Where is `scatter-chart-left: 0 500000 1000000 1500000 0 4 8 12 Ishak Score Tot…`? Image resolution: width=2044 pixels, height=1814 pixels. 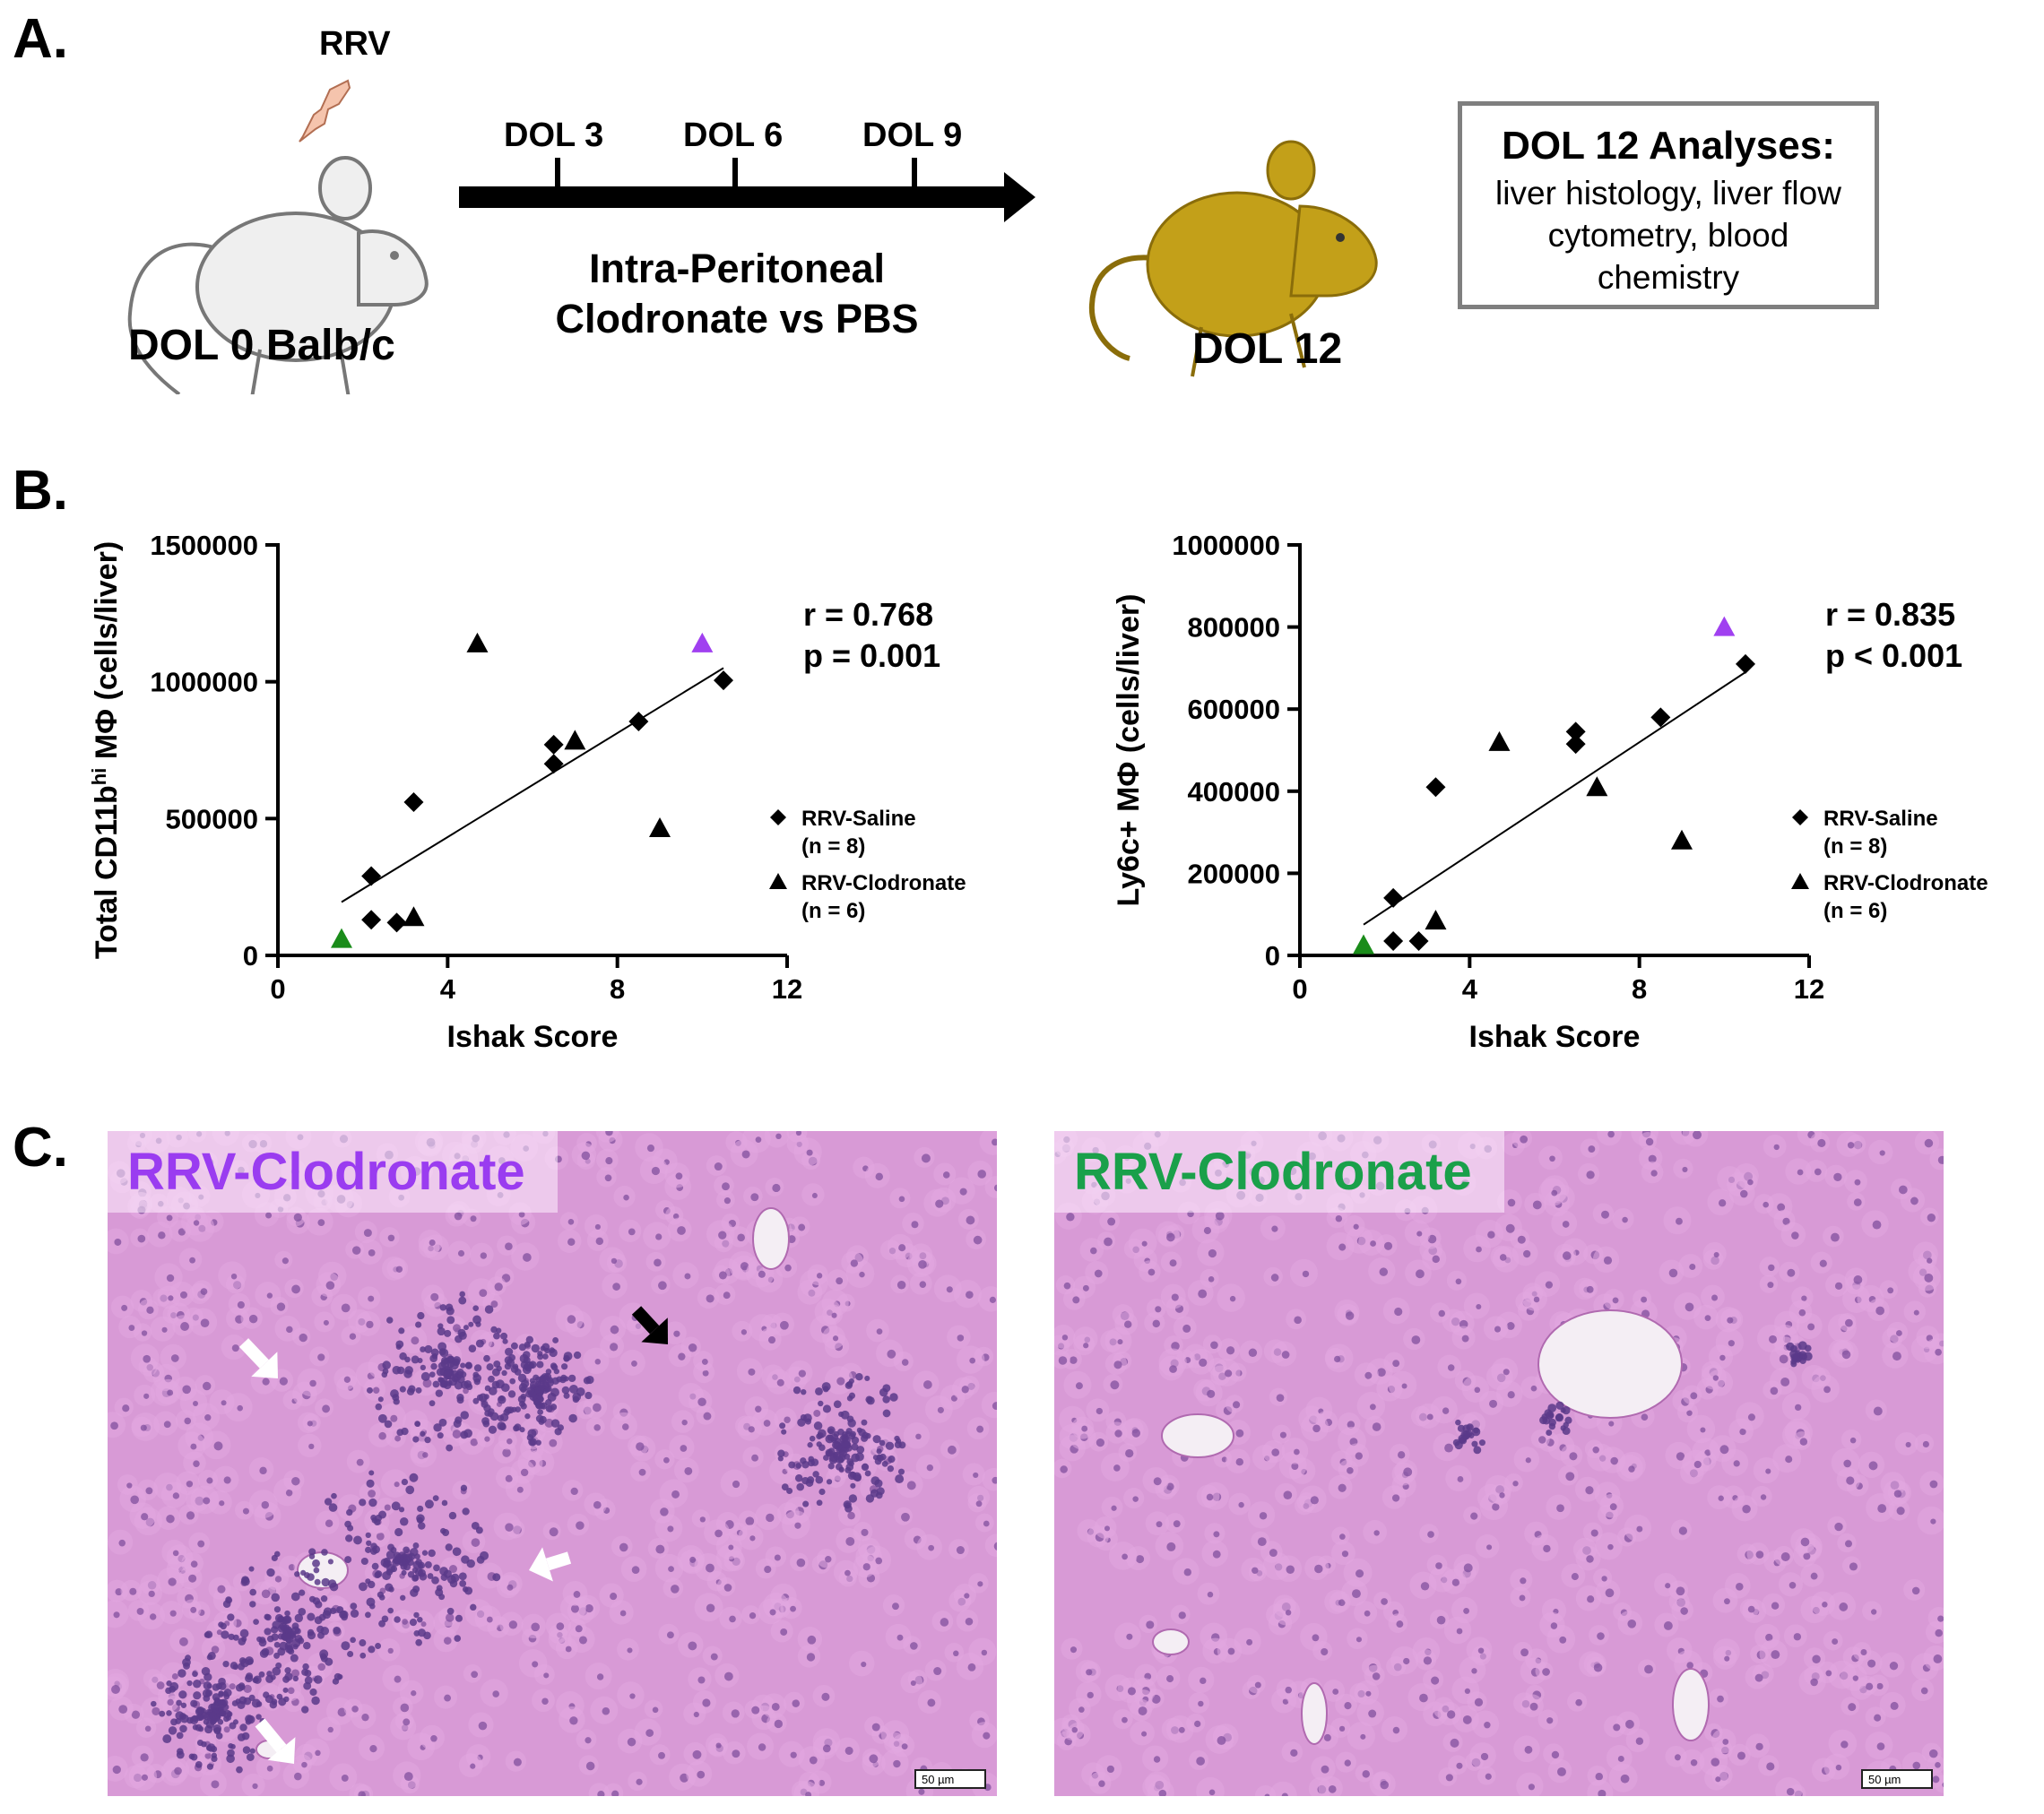 scatter-chart-left: 0 500000 1000000 1500000 0 4 8 12 Ishak Score Tot… is located at coordinates (527, 792).